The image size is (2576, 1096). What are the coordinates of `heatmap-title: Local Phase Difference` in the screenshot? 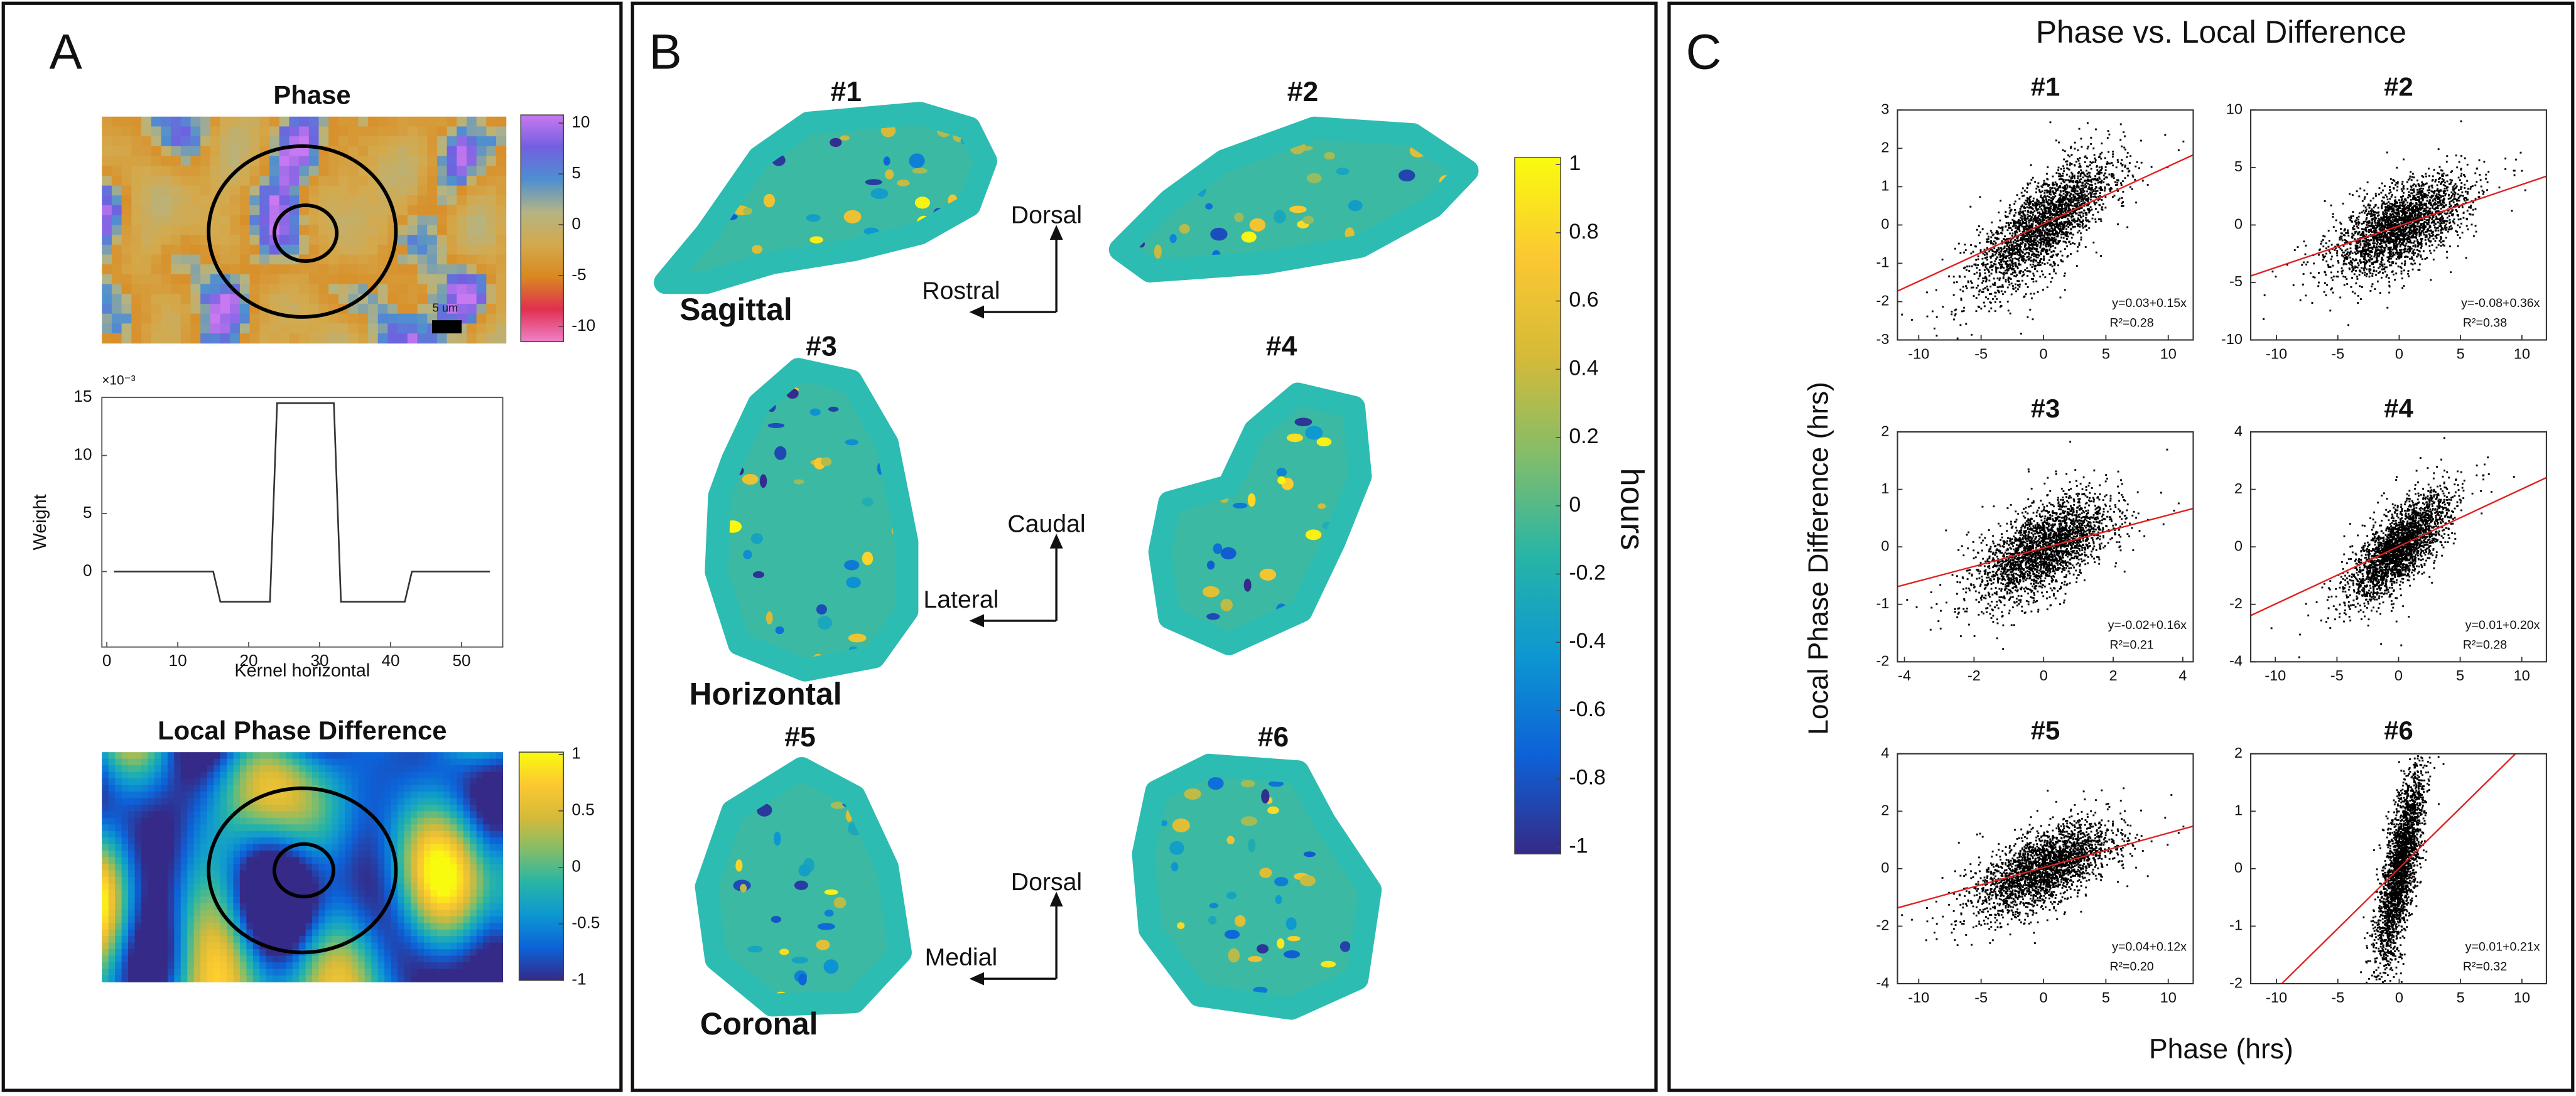 It's located at (302, 730).